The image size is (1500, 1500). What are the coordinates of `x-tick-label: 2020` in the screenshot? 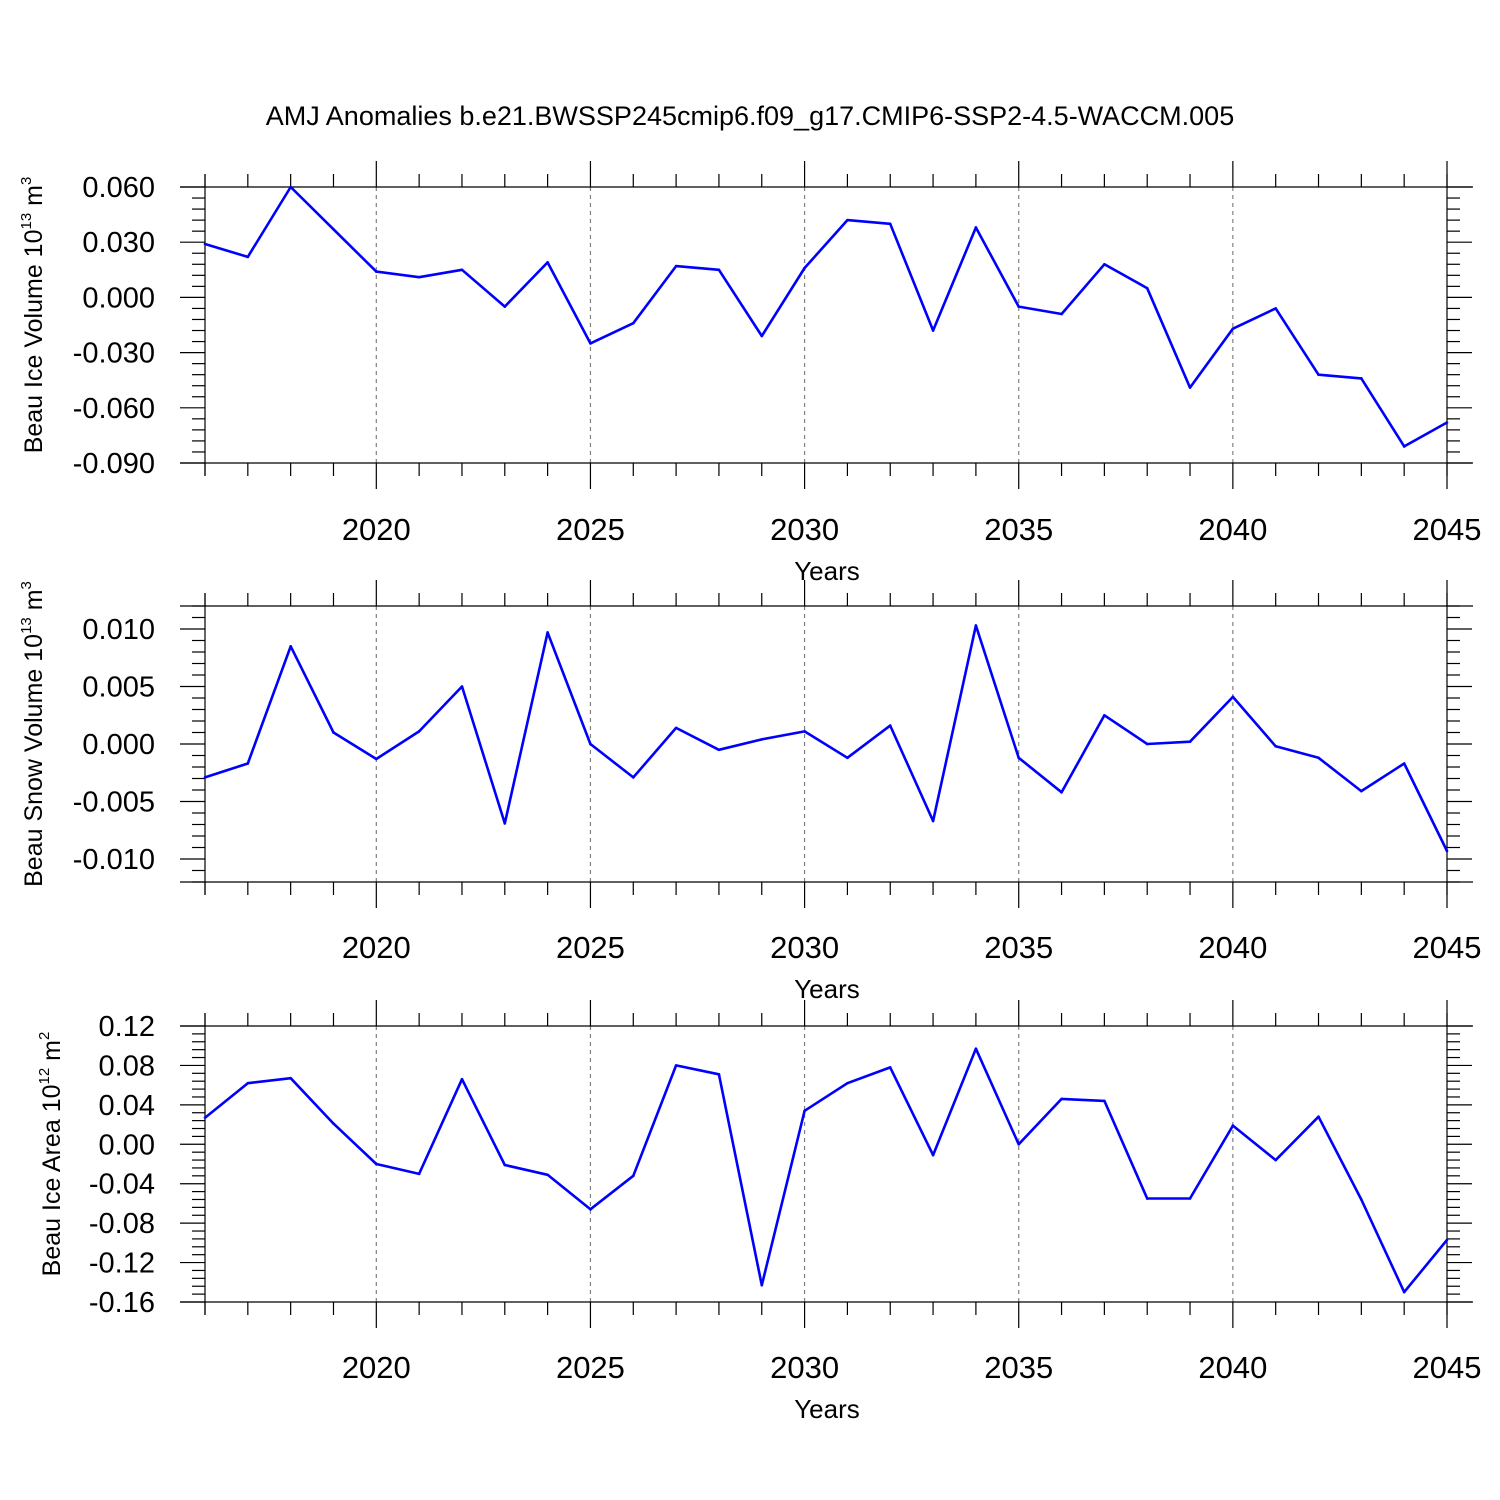 It's located at (376, 529).